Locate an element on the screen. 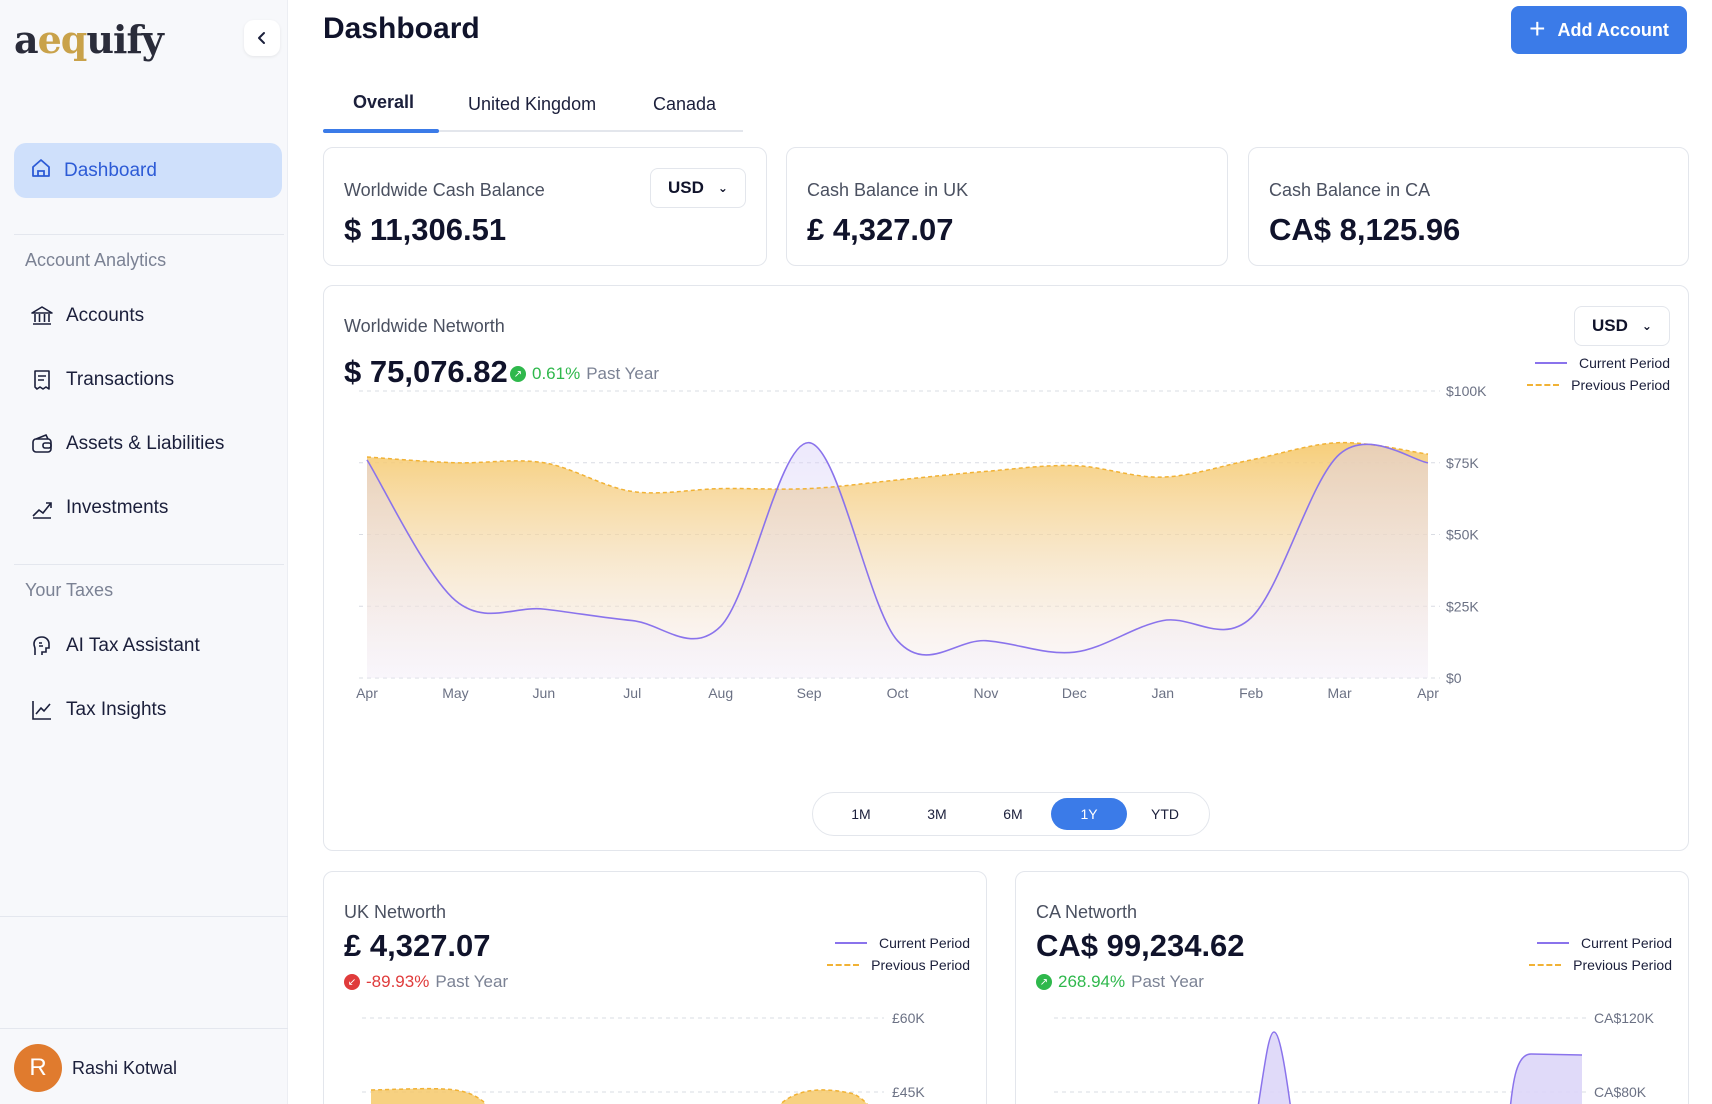 The width and height of the screenshot is (1712, 1104). user-profile: R Rashi Kotwal is located at coordinates (95, 1068).